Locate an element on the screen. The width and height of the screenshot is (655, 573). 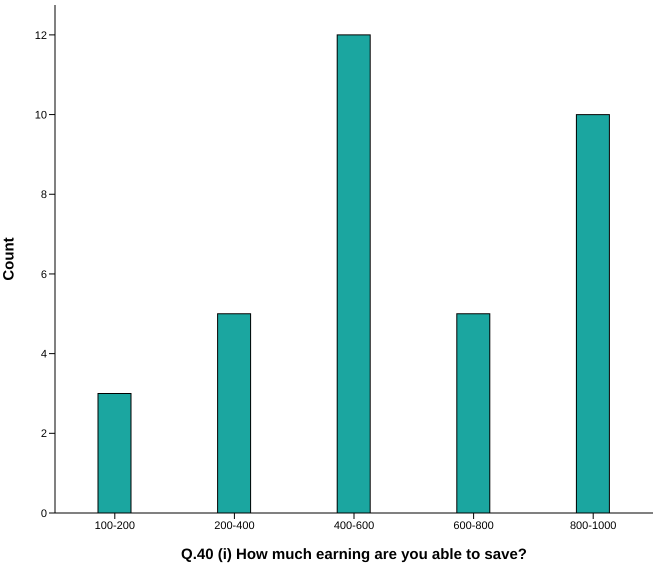
y-tick-label: 10 is located at coordinates (40, 115).